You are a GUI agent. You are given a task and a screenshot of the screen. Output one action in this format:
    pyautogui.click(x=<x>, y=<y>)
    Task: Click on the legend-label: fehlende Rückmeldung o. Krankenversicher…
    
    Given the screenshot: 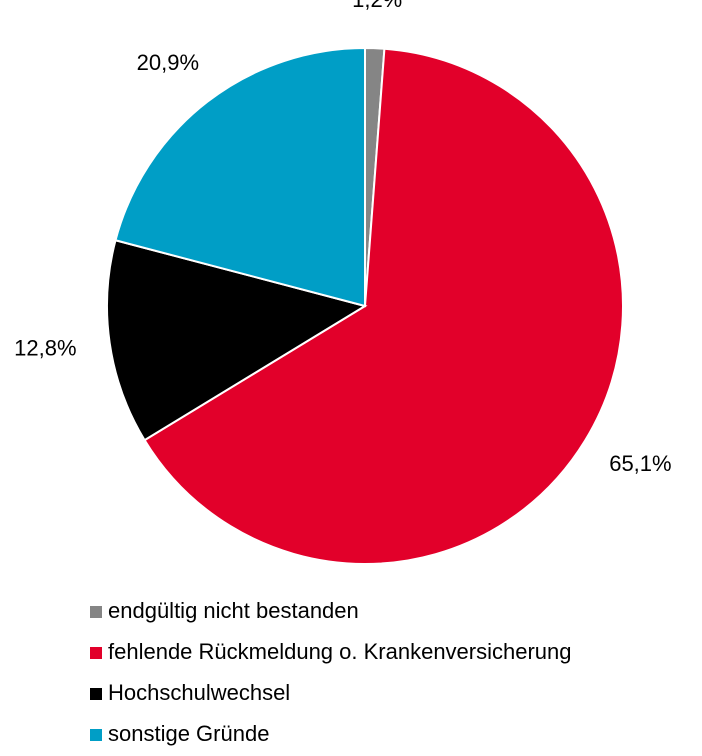 What is the action you would take?
    pyautogui.click(x=340, y=651)
    